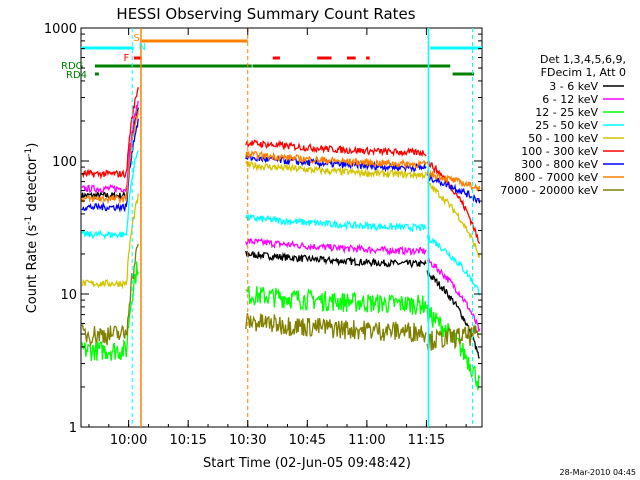 This screenshot has height=480, width=640. I want to click on legend-label: 25 - 50 keV, so click(566, 125).